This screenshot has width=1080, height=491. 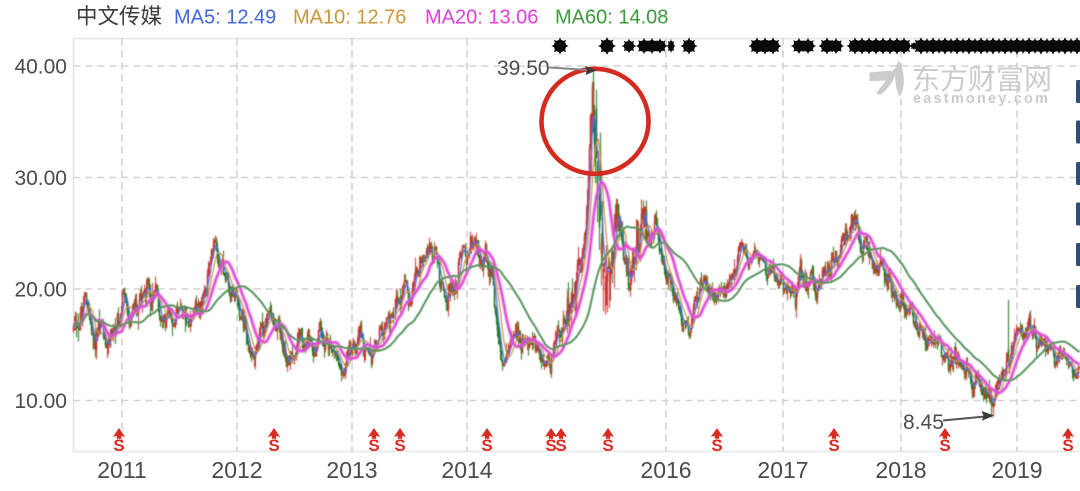 What do you see at coordinates (466, 470) in the screenshot?
I see `svg-text: 2014` at bounding box center [466, 470].